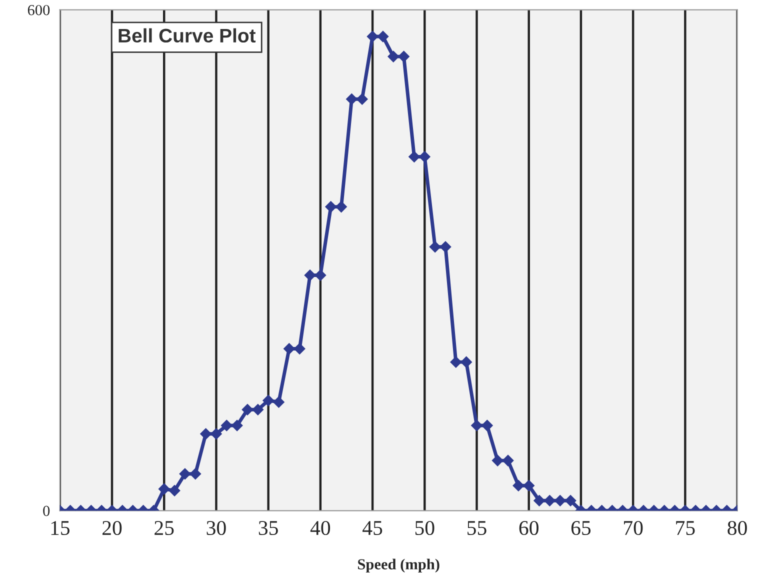 The width and height of the screenshot is (768, 577). What do you see at coordinates (633, 528) in the screenshot?
I see `x-tick-label: 70` at bounding box center [633, 528].